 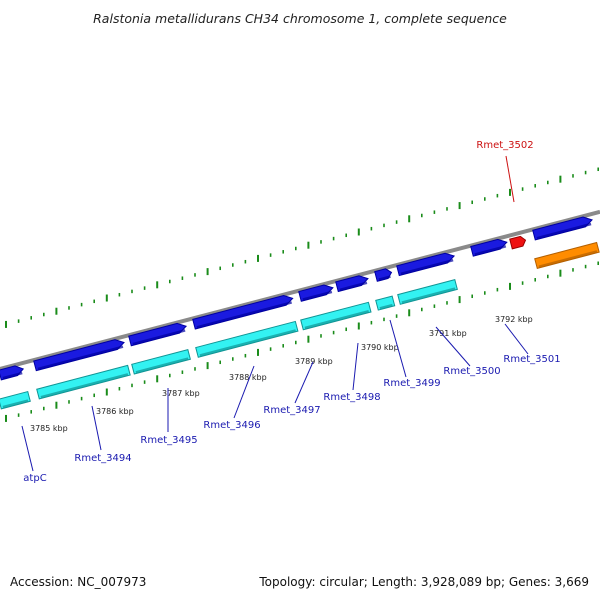 What do you see at coordinates (168, 440) in the screenshot?
I see `gene-label-rmet-3495: Rmet_3495` at bounding box center [168, 440].